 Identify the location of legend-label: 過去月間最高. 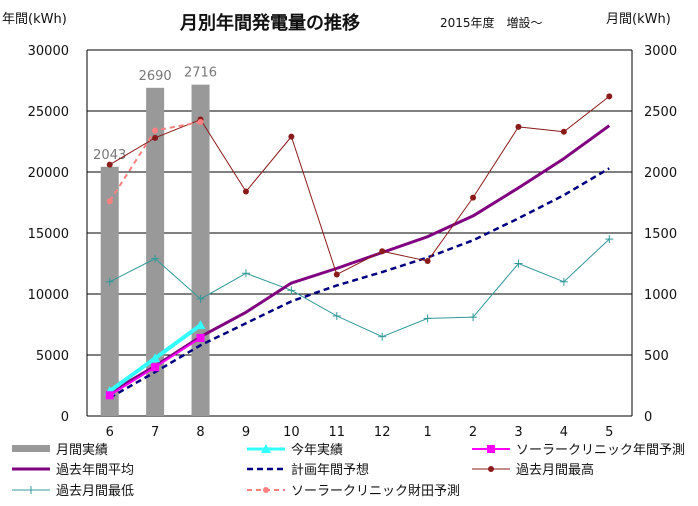
(555, 470).